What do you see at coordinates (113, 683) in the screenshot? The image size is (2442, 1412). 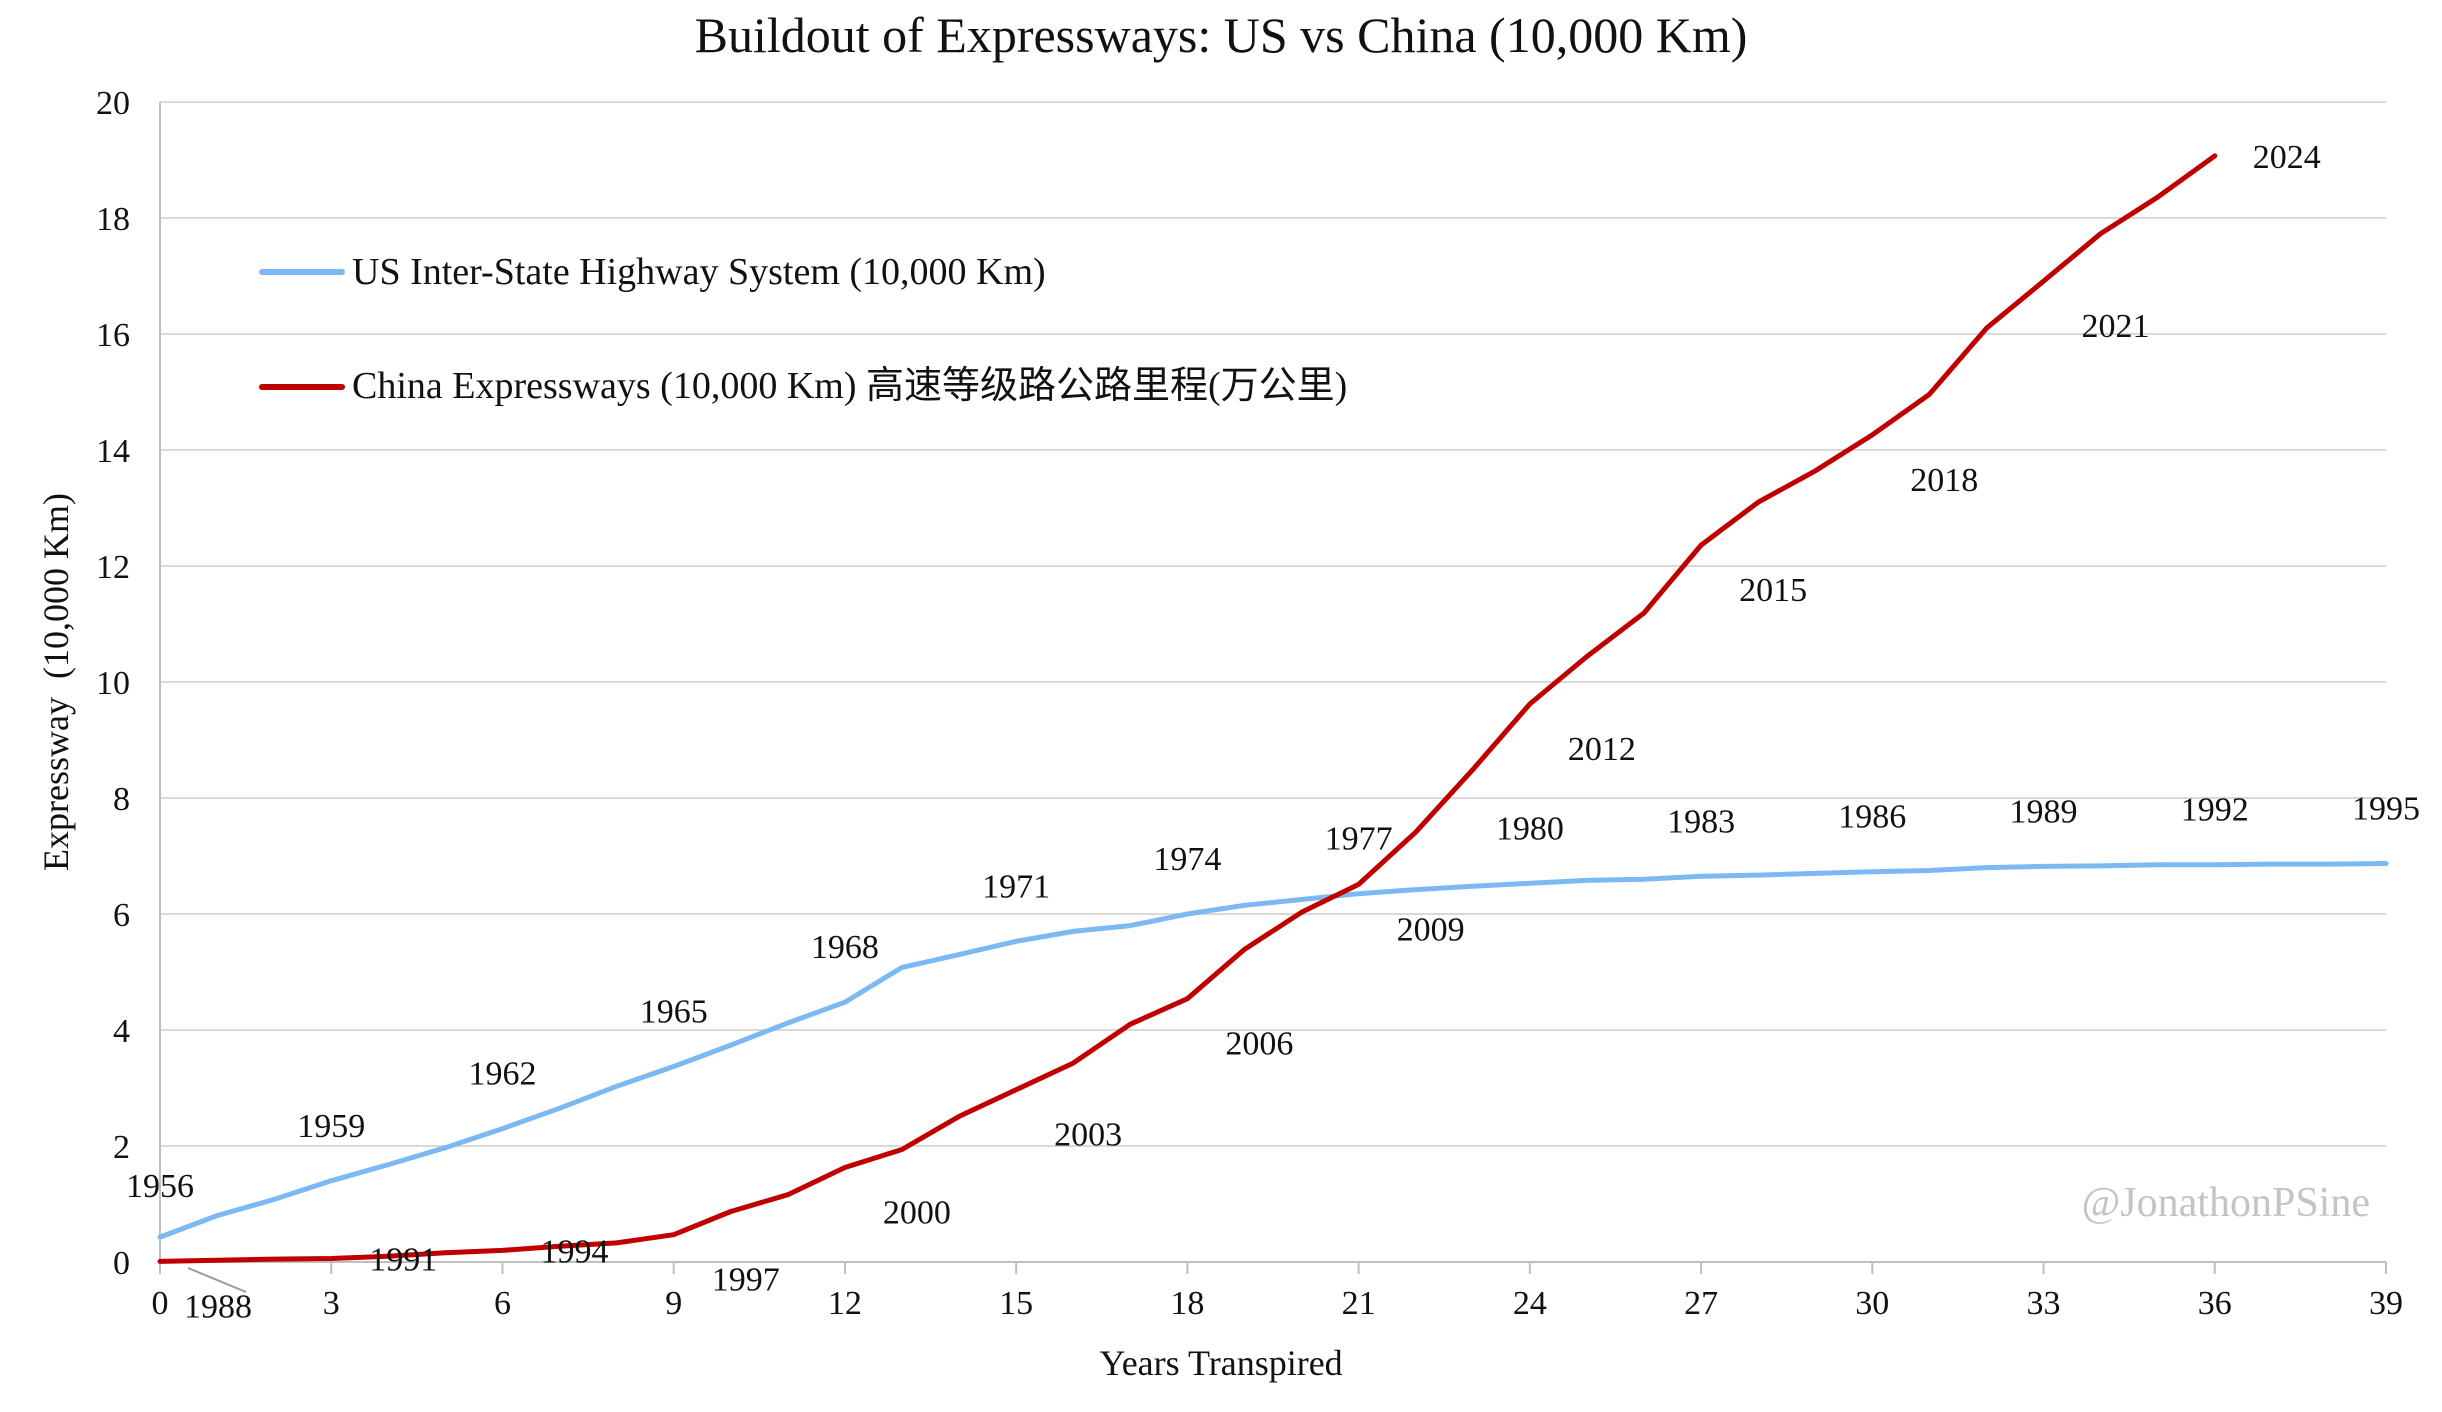 I see `y-tick-label: 10` at bounding box center [113, 683].